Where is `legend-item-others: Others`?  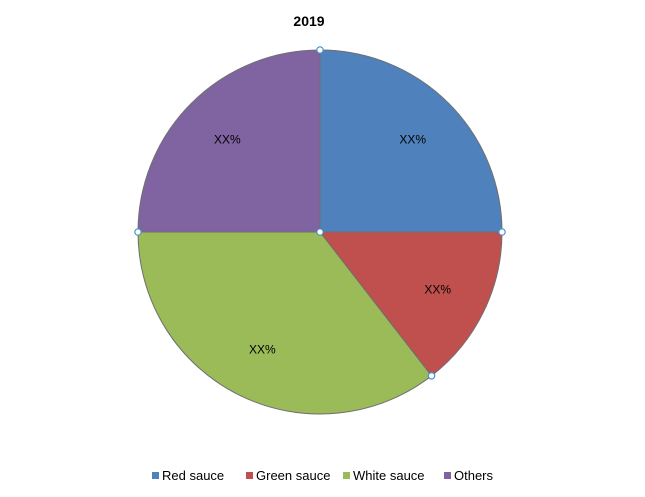 legend-item-others: Others is located at coordinates (469, 475).